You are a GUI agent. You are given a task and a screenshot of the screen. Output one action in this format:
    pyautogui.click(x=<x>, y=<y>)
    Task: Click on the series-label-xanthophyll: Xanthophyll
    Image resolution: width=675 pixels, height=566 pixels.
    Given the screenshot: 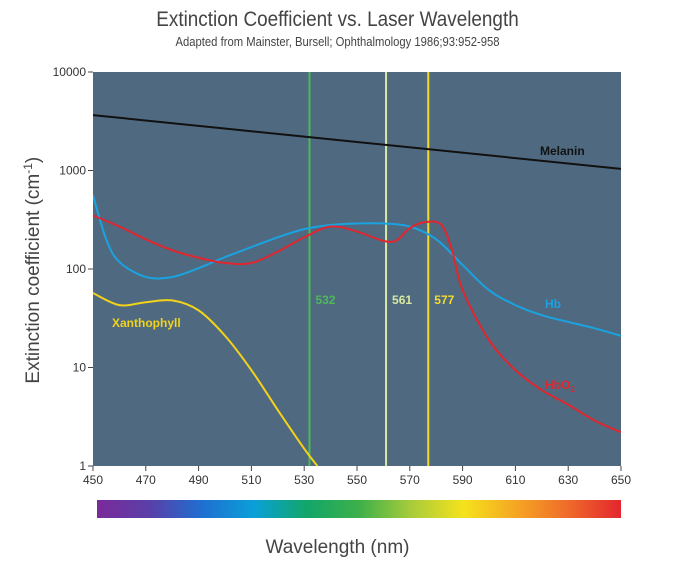 What is the action you would take?
    pyautogui.click(x=146, y=323)
    